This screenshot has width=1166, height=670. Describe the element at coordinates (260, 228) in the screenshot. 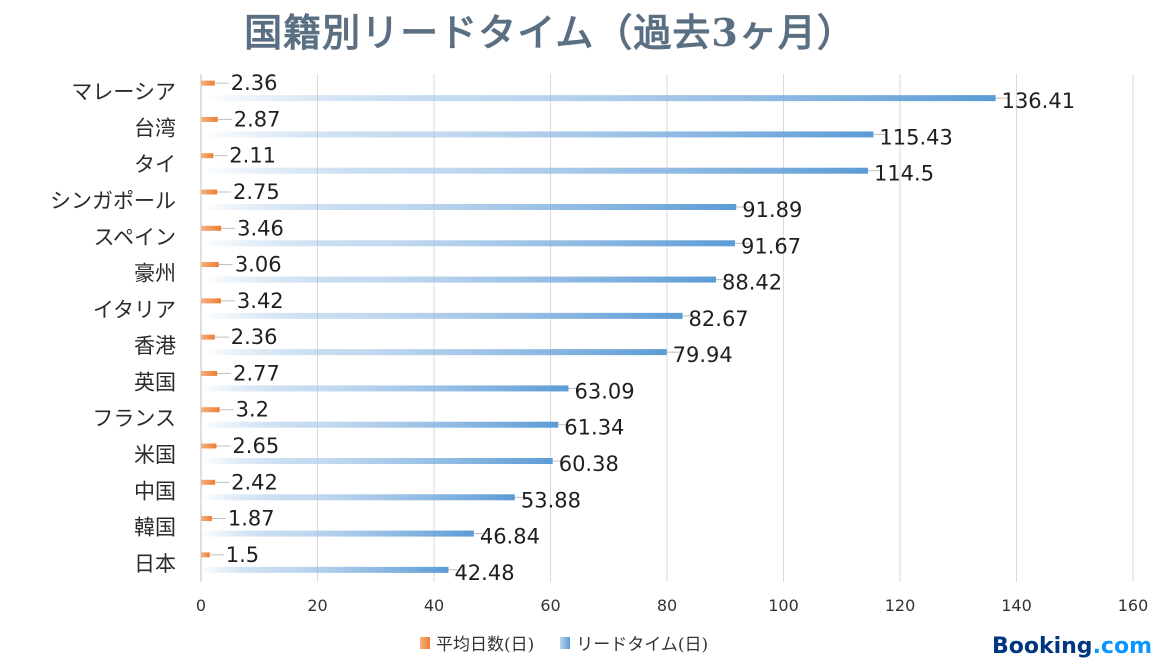

I see `data-label-average-days: 3.46` at that location.